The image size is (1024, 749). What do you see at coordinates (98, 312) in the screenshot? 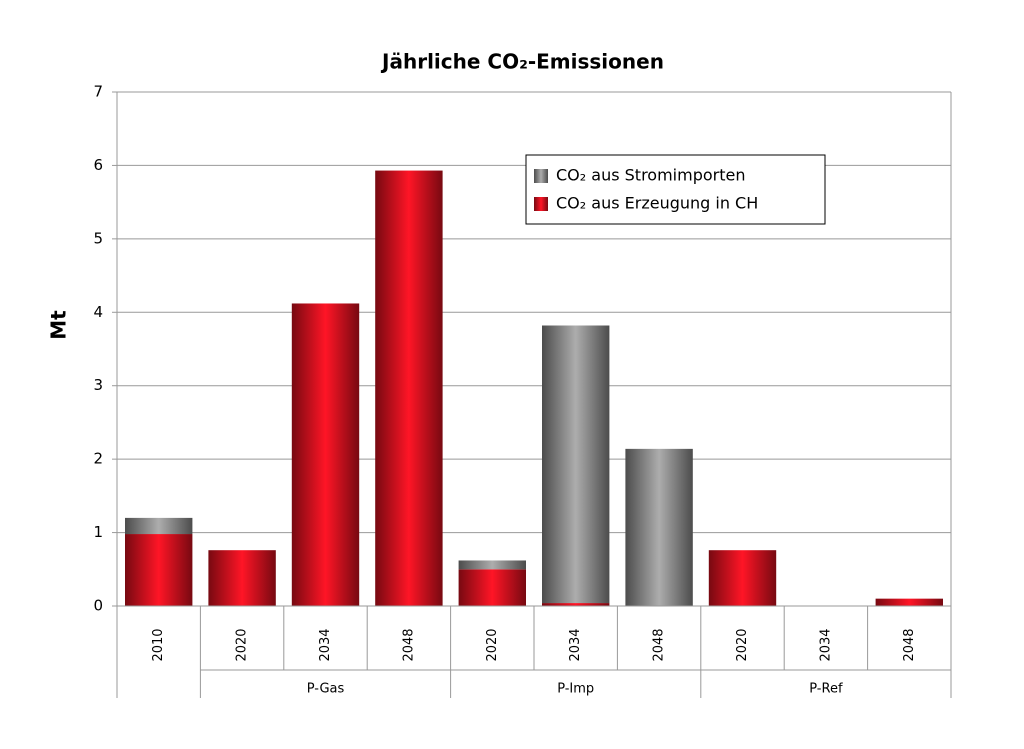
I see `y-tick-label: 4` at bounding box center [98, 312].